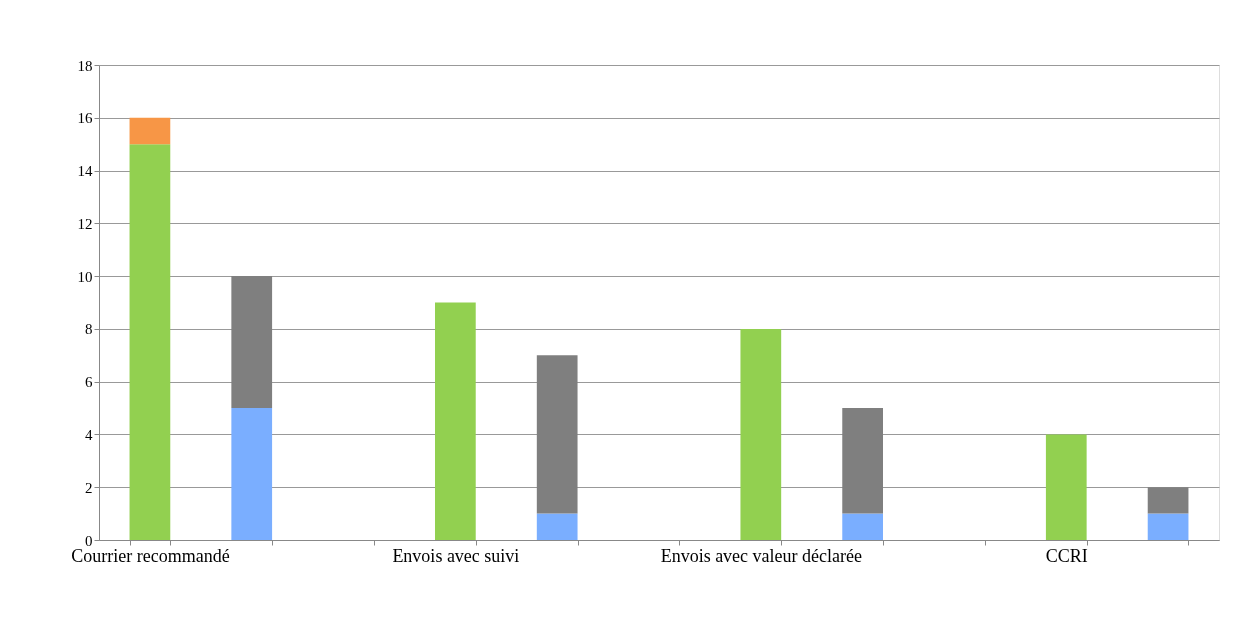 The image size is (1250, 624). I want to click on y-tick-label: 4, so click(89, 434).